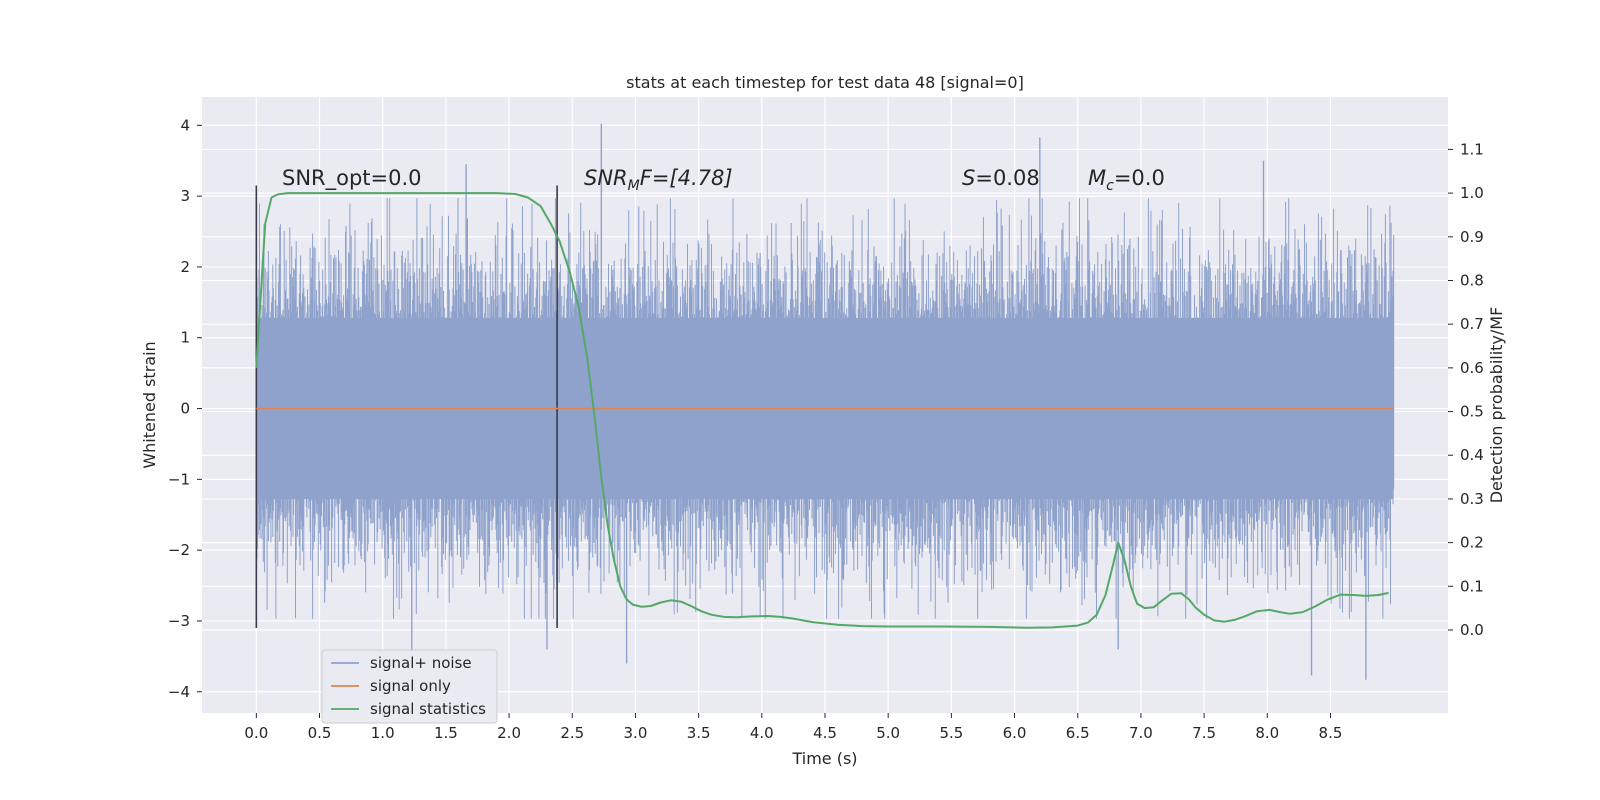  What do you see at coordinates (185, 196) in the screenshot?
I see `y-left-tick-label-1: 3` at bounding box center [185, 196].